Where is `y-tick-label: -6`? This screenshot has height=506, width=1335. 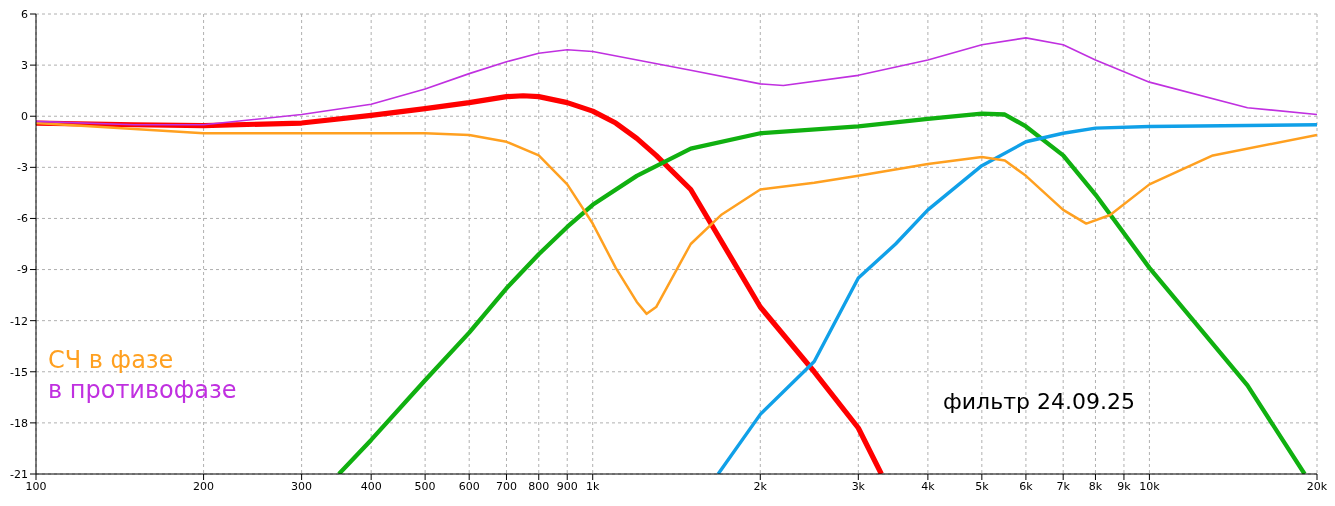 y-tick-label: -6 is located at coordinates (22, 219).